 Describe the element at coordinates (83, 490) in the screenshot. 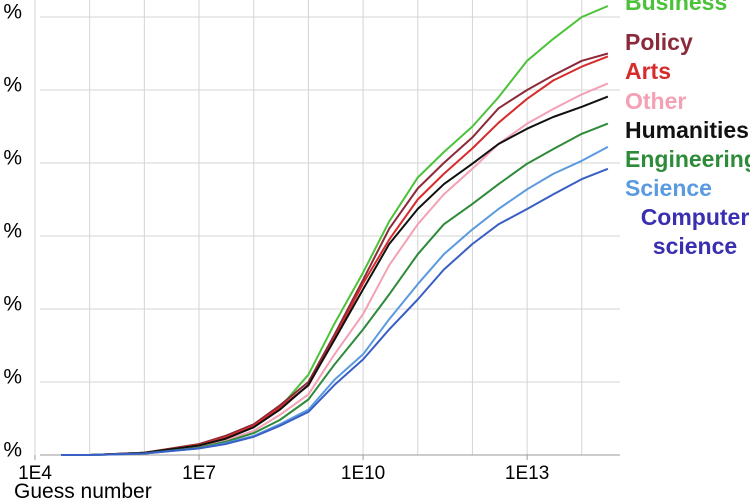

I see `x-axis-label: Guess number` at that location.